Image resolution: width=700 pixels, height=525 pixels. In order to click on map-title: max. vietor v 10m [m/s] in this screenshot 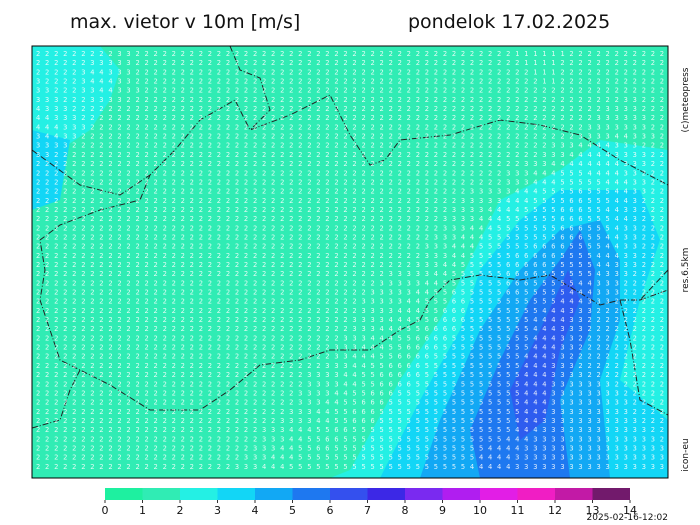, I will do `click(185, 22)`.